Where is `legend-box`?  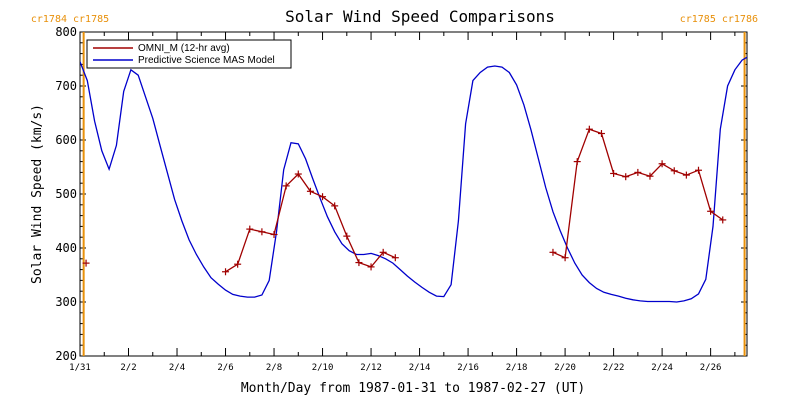 legend-box is located at coordinates (189, 54).